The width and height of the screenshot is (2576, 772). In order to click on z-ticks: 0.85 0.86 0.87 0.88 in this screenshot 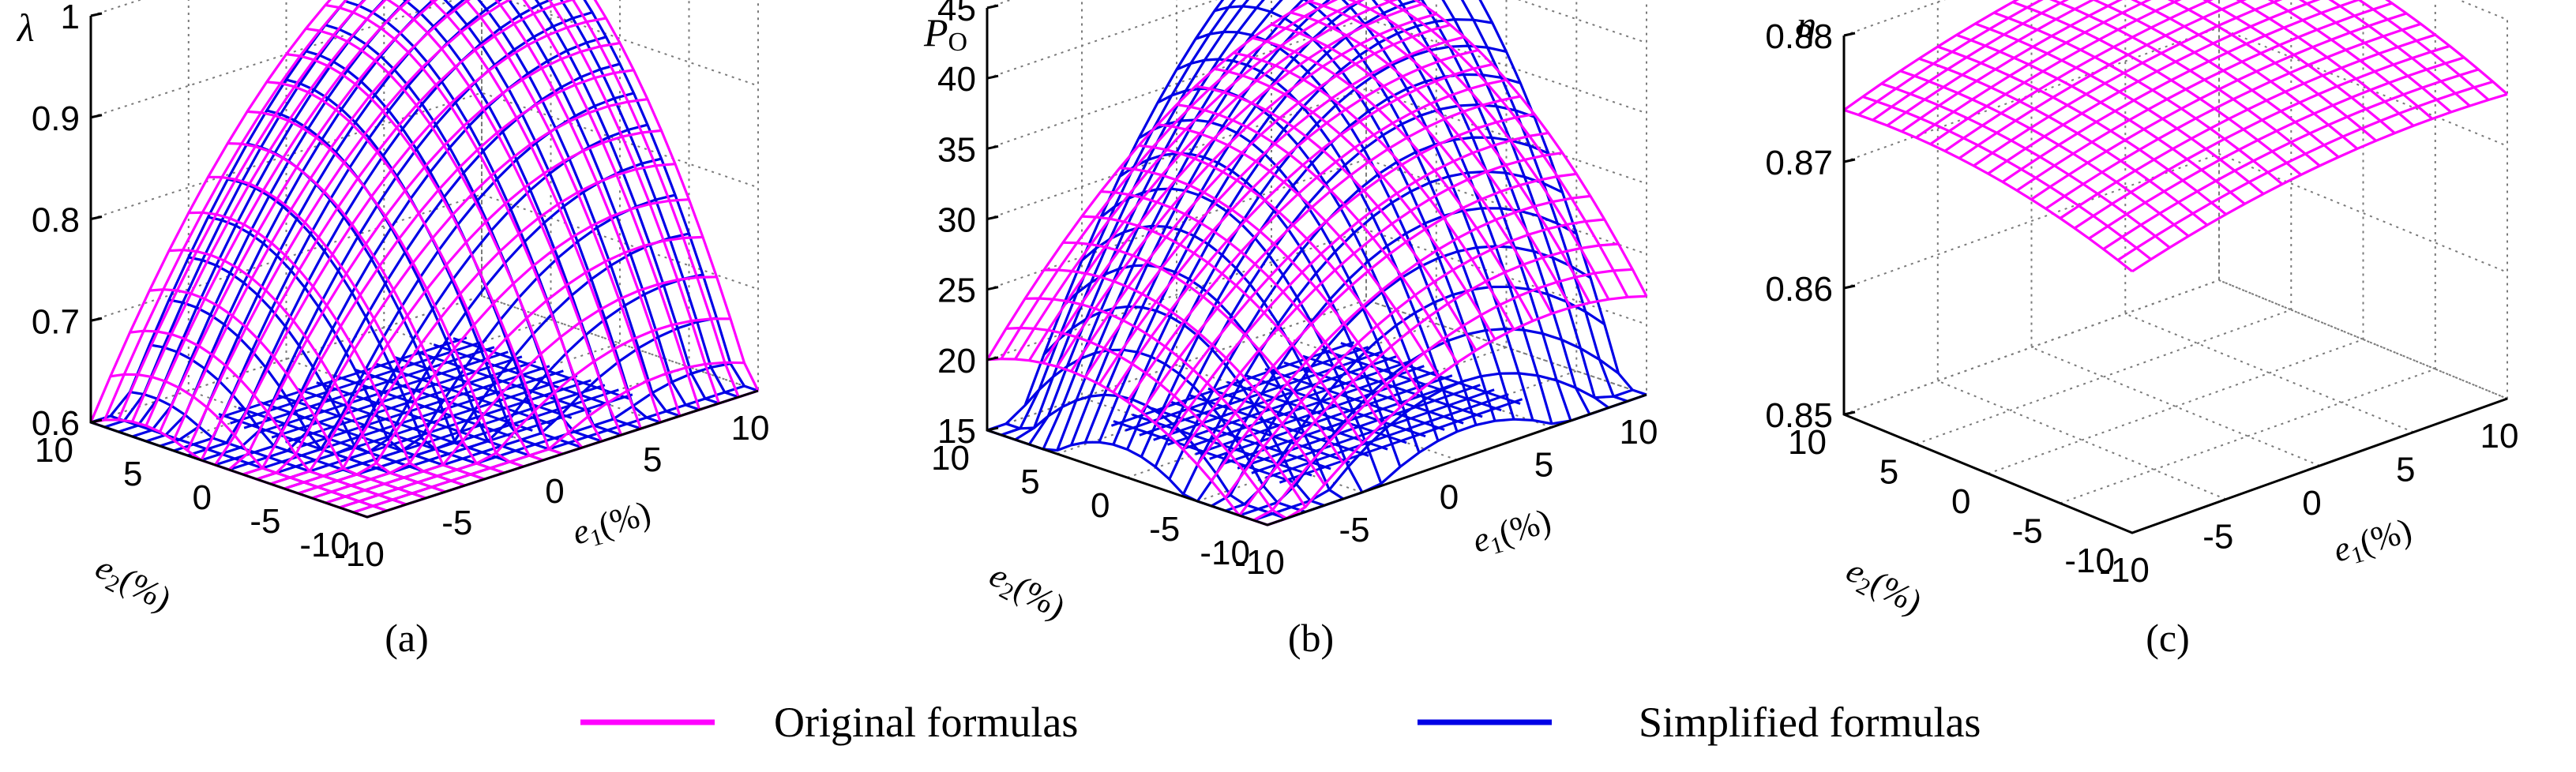, I will do `click(1810, 226)`.